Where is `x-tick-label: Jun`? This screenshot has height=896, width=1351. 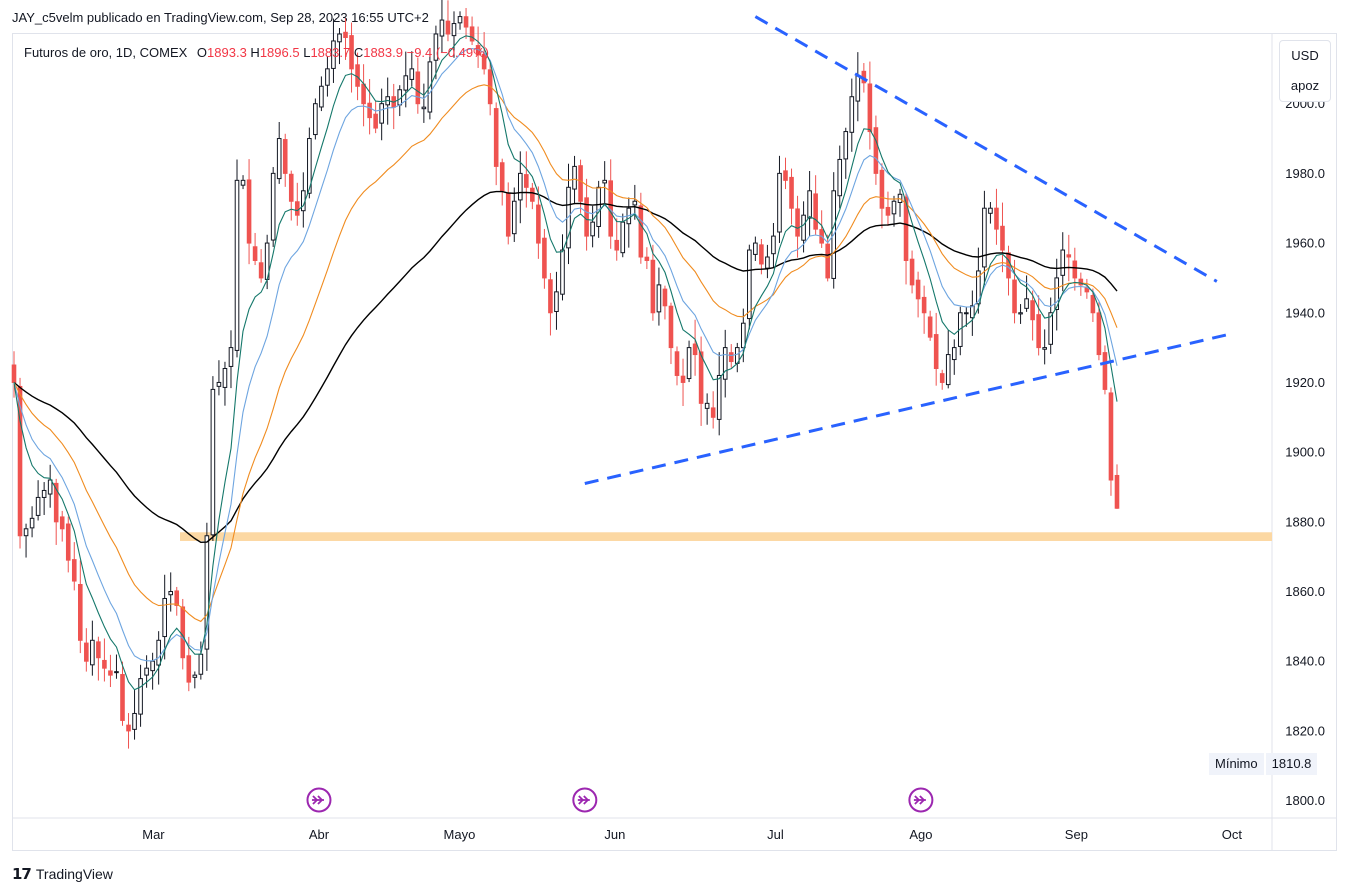 x-tick-label: Jun is located at coordinates (614, 834).